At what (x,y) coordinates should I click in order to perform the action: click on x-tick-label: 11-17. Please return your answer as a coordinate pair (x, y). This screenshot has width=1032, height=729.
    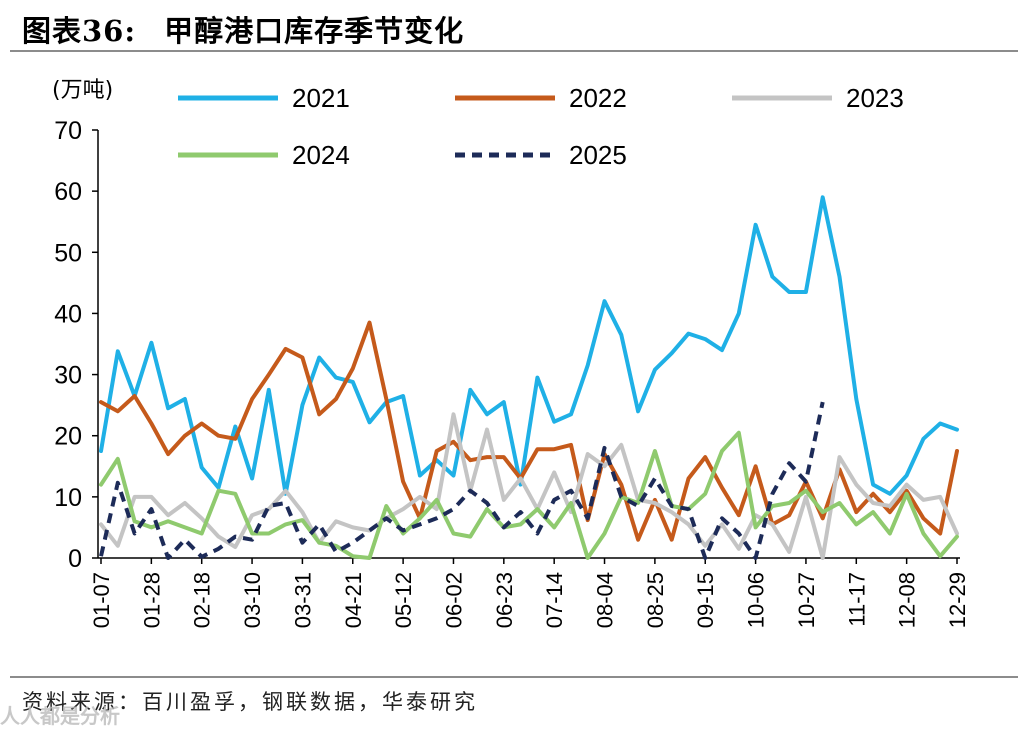
    Looking at the image, I should click on (856, 599).